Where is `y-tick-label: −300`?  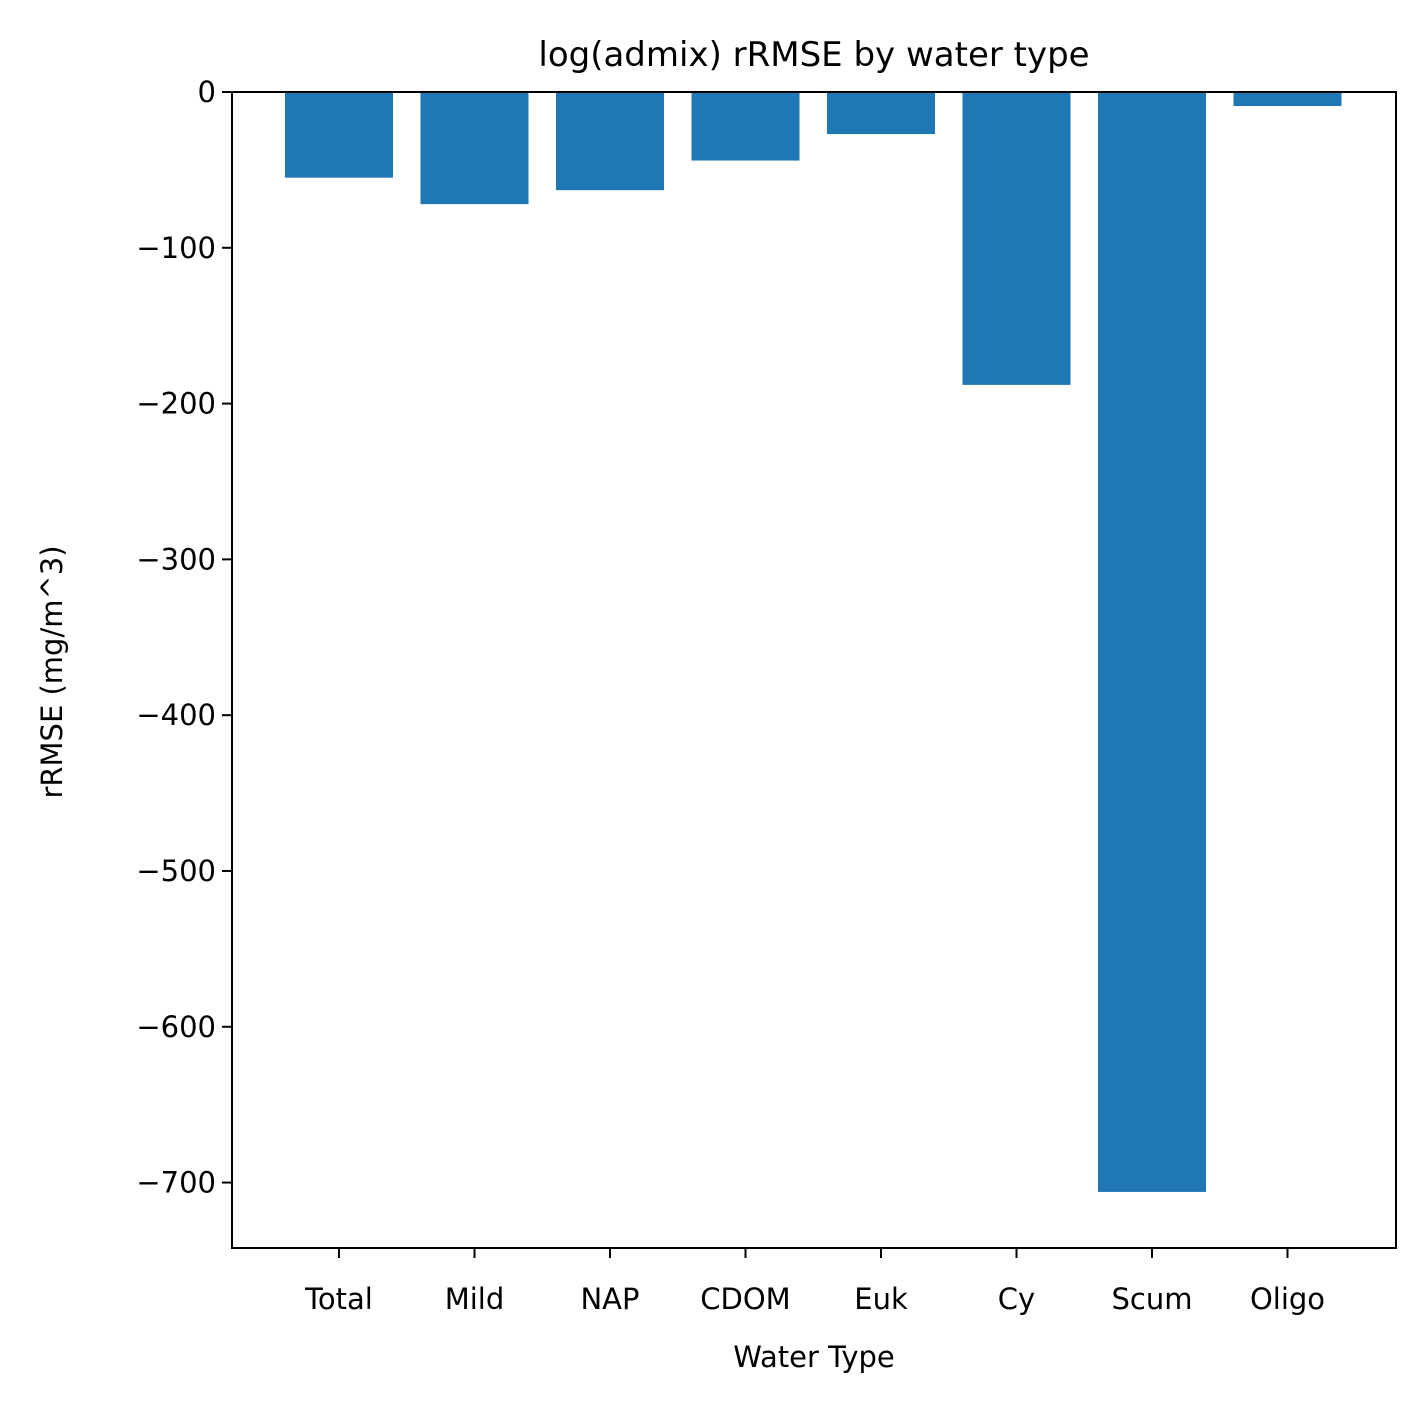
y-tick-label: −300 is located at coordinates (176, 559).